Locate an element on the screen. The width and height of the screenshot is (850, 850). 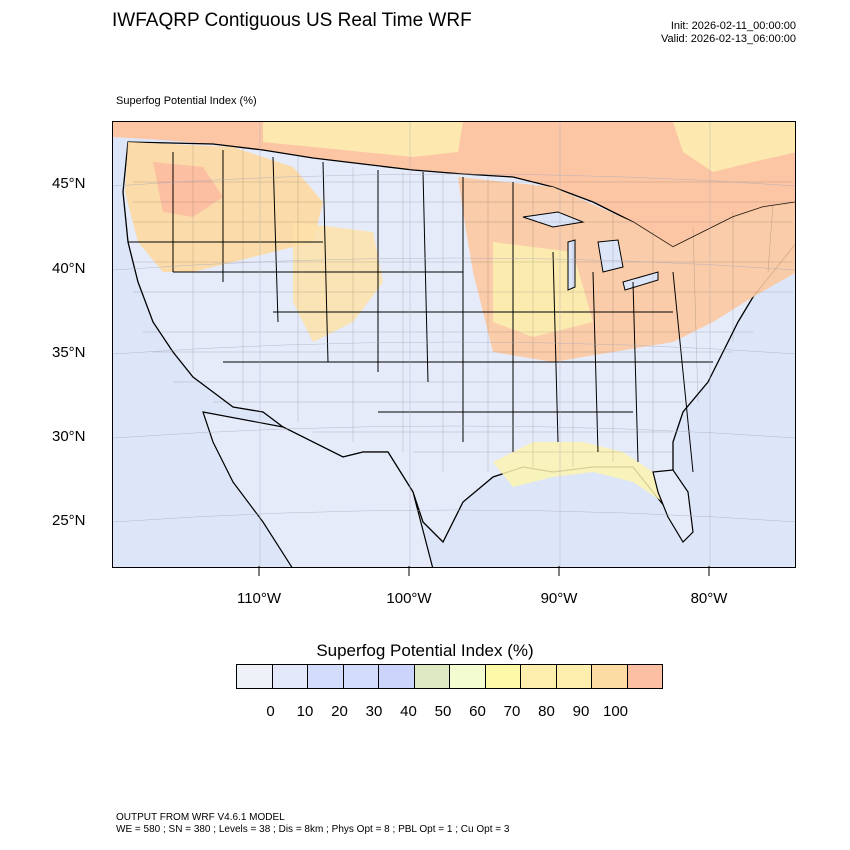
colorbar-tick-label: 0 is located at coordinates (270, 711).